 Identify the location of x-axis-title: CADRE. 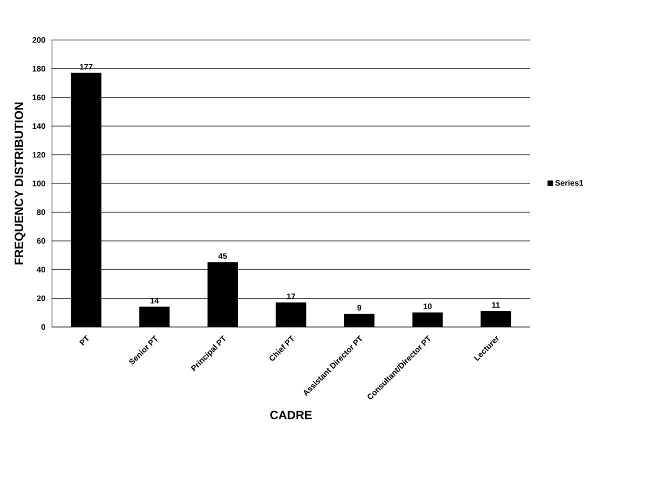
(291, 415).